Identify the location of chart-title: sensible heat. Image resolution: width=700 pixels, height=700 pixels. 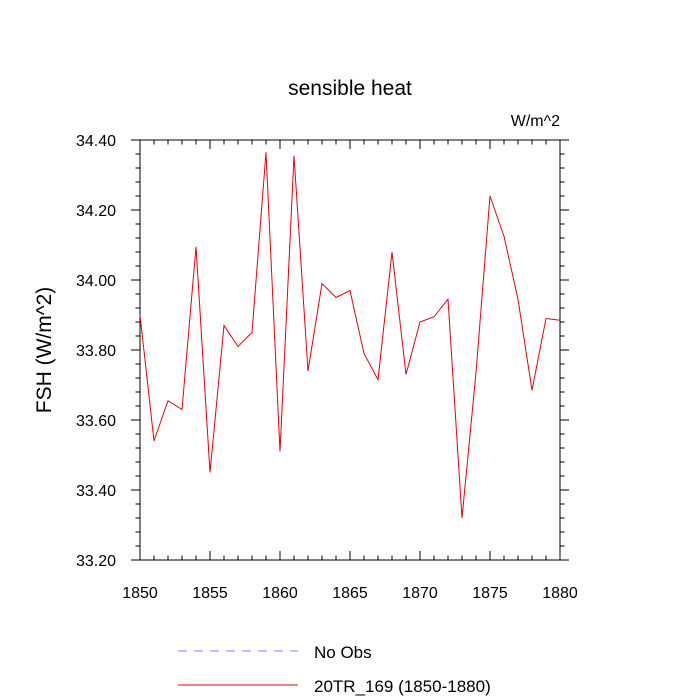
(350, 88).